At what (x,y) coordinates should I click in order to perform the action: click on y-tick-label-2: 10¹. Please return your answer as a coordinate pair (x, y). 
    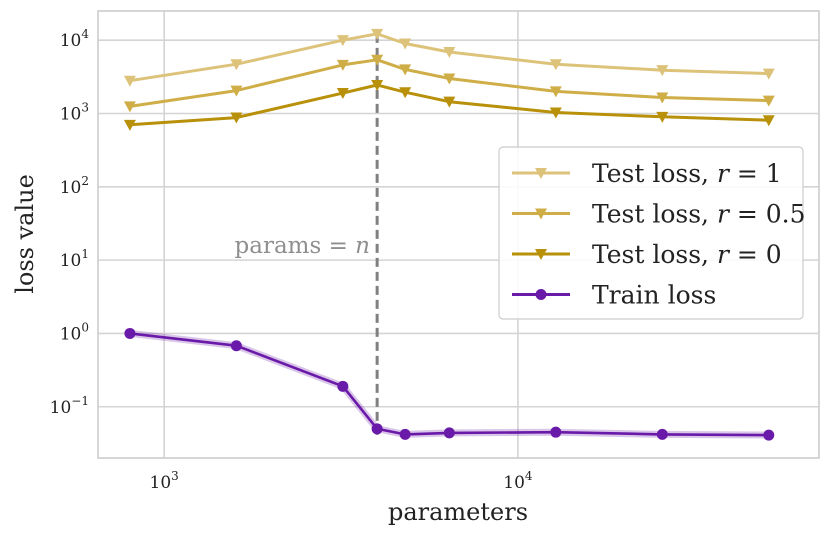
    Looking at the image, I should click on (74, 259).